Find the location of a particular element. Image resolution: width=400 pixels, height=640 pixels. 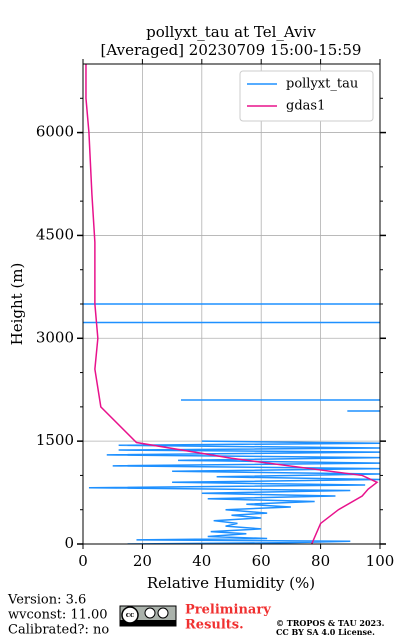

x-tick-label: 60 is located at coordinates (261, 561).